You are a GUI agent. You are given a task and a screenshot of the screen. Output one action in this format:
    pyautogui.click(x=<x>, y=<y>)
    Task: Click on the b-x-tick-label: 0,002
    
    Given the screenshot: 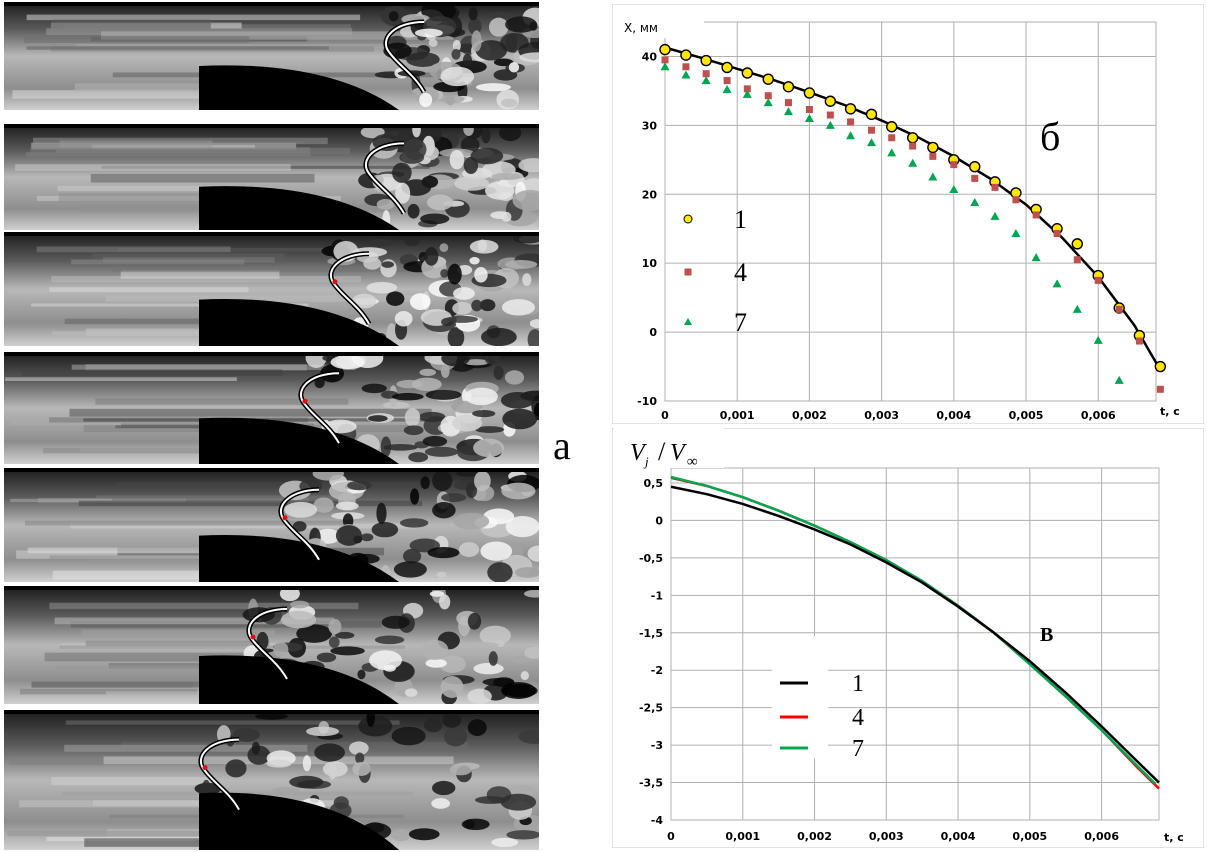 What is the action you would take?
    pyautogui.click(x=809, y=415)
    